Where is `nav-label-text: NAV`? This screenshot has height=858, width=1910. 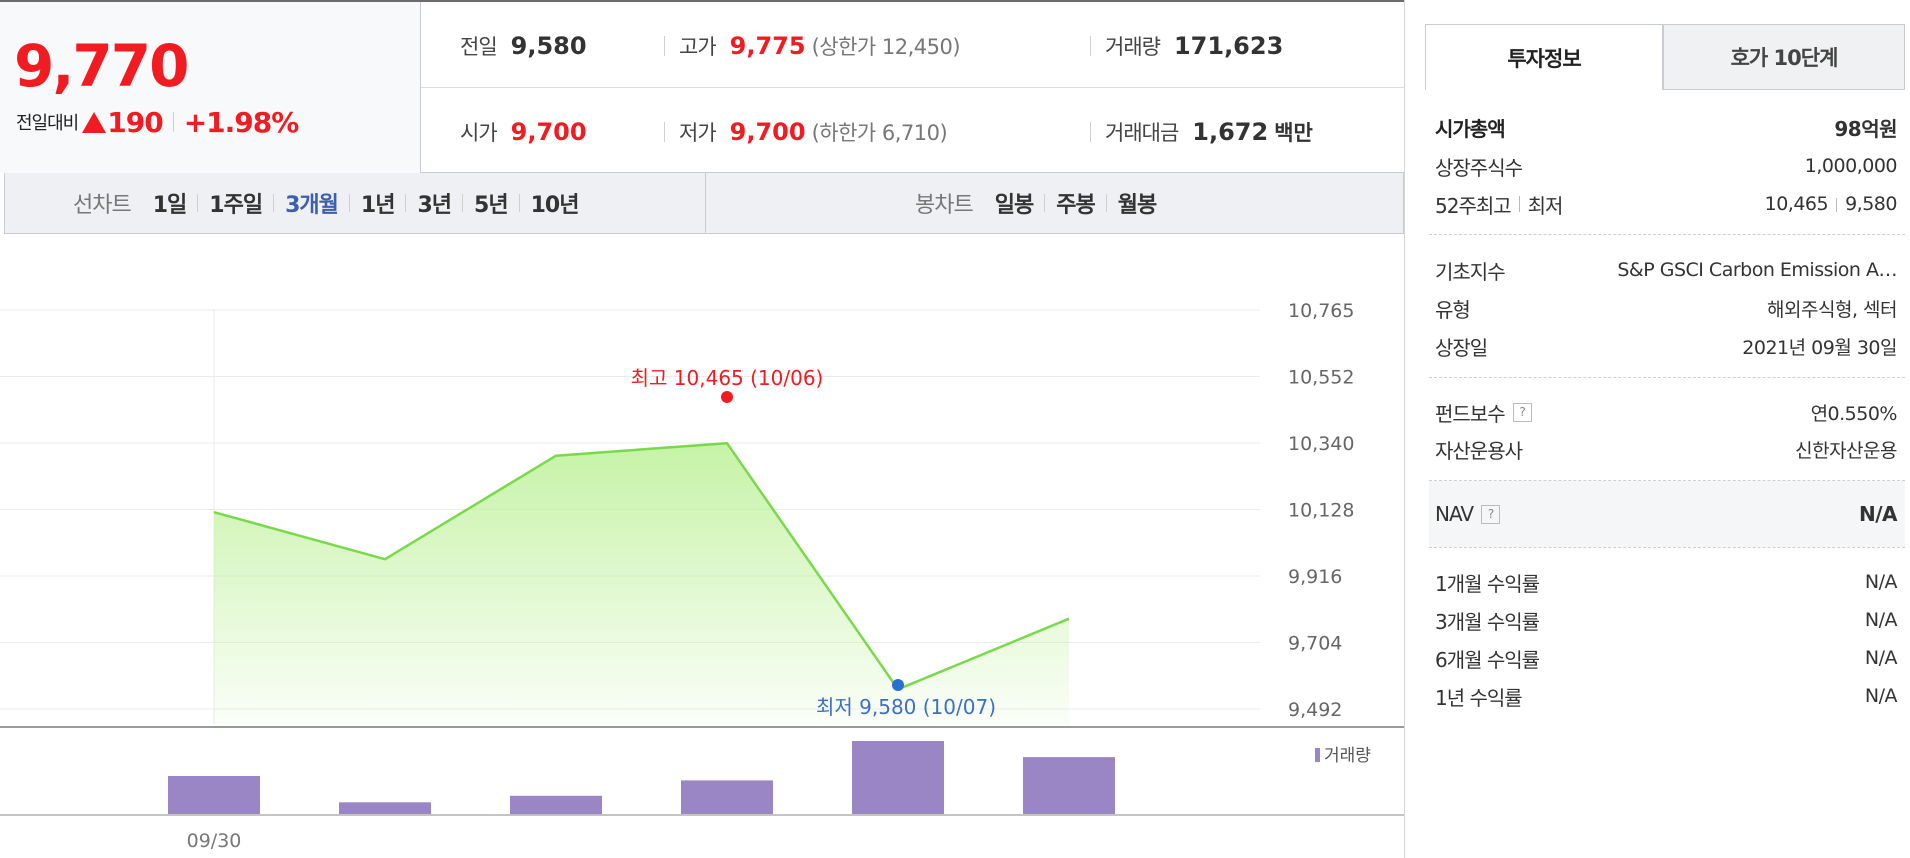 nav-label-text: NAV is located at coordinates (1454, 514).